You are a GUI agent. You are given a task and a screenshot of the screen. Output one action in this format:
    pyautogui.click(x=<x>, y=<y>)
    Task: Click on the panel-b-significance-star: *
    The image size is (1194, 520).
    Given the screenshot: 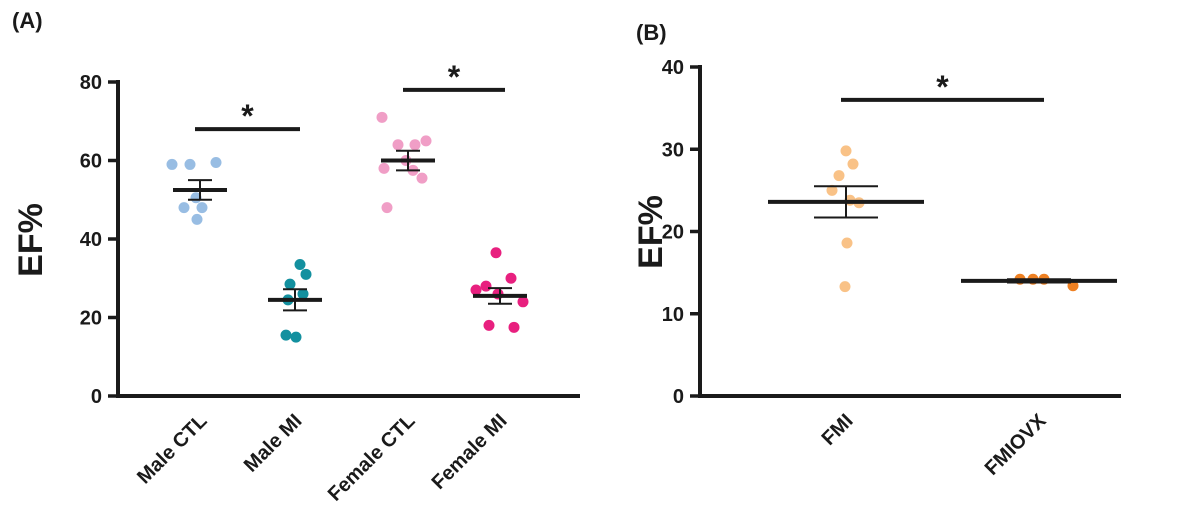 What is the action you would take?
    pyautogui.click(x=942, y=87)
    